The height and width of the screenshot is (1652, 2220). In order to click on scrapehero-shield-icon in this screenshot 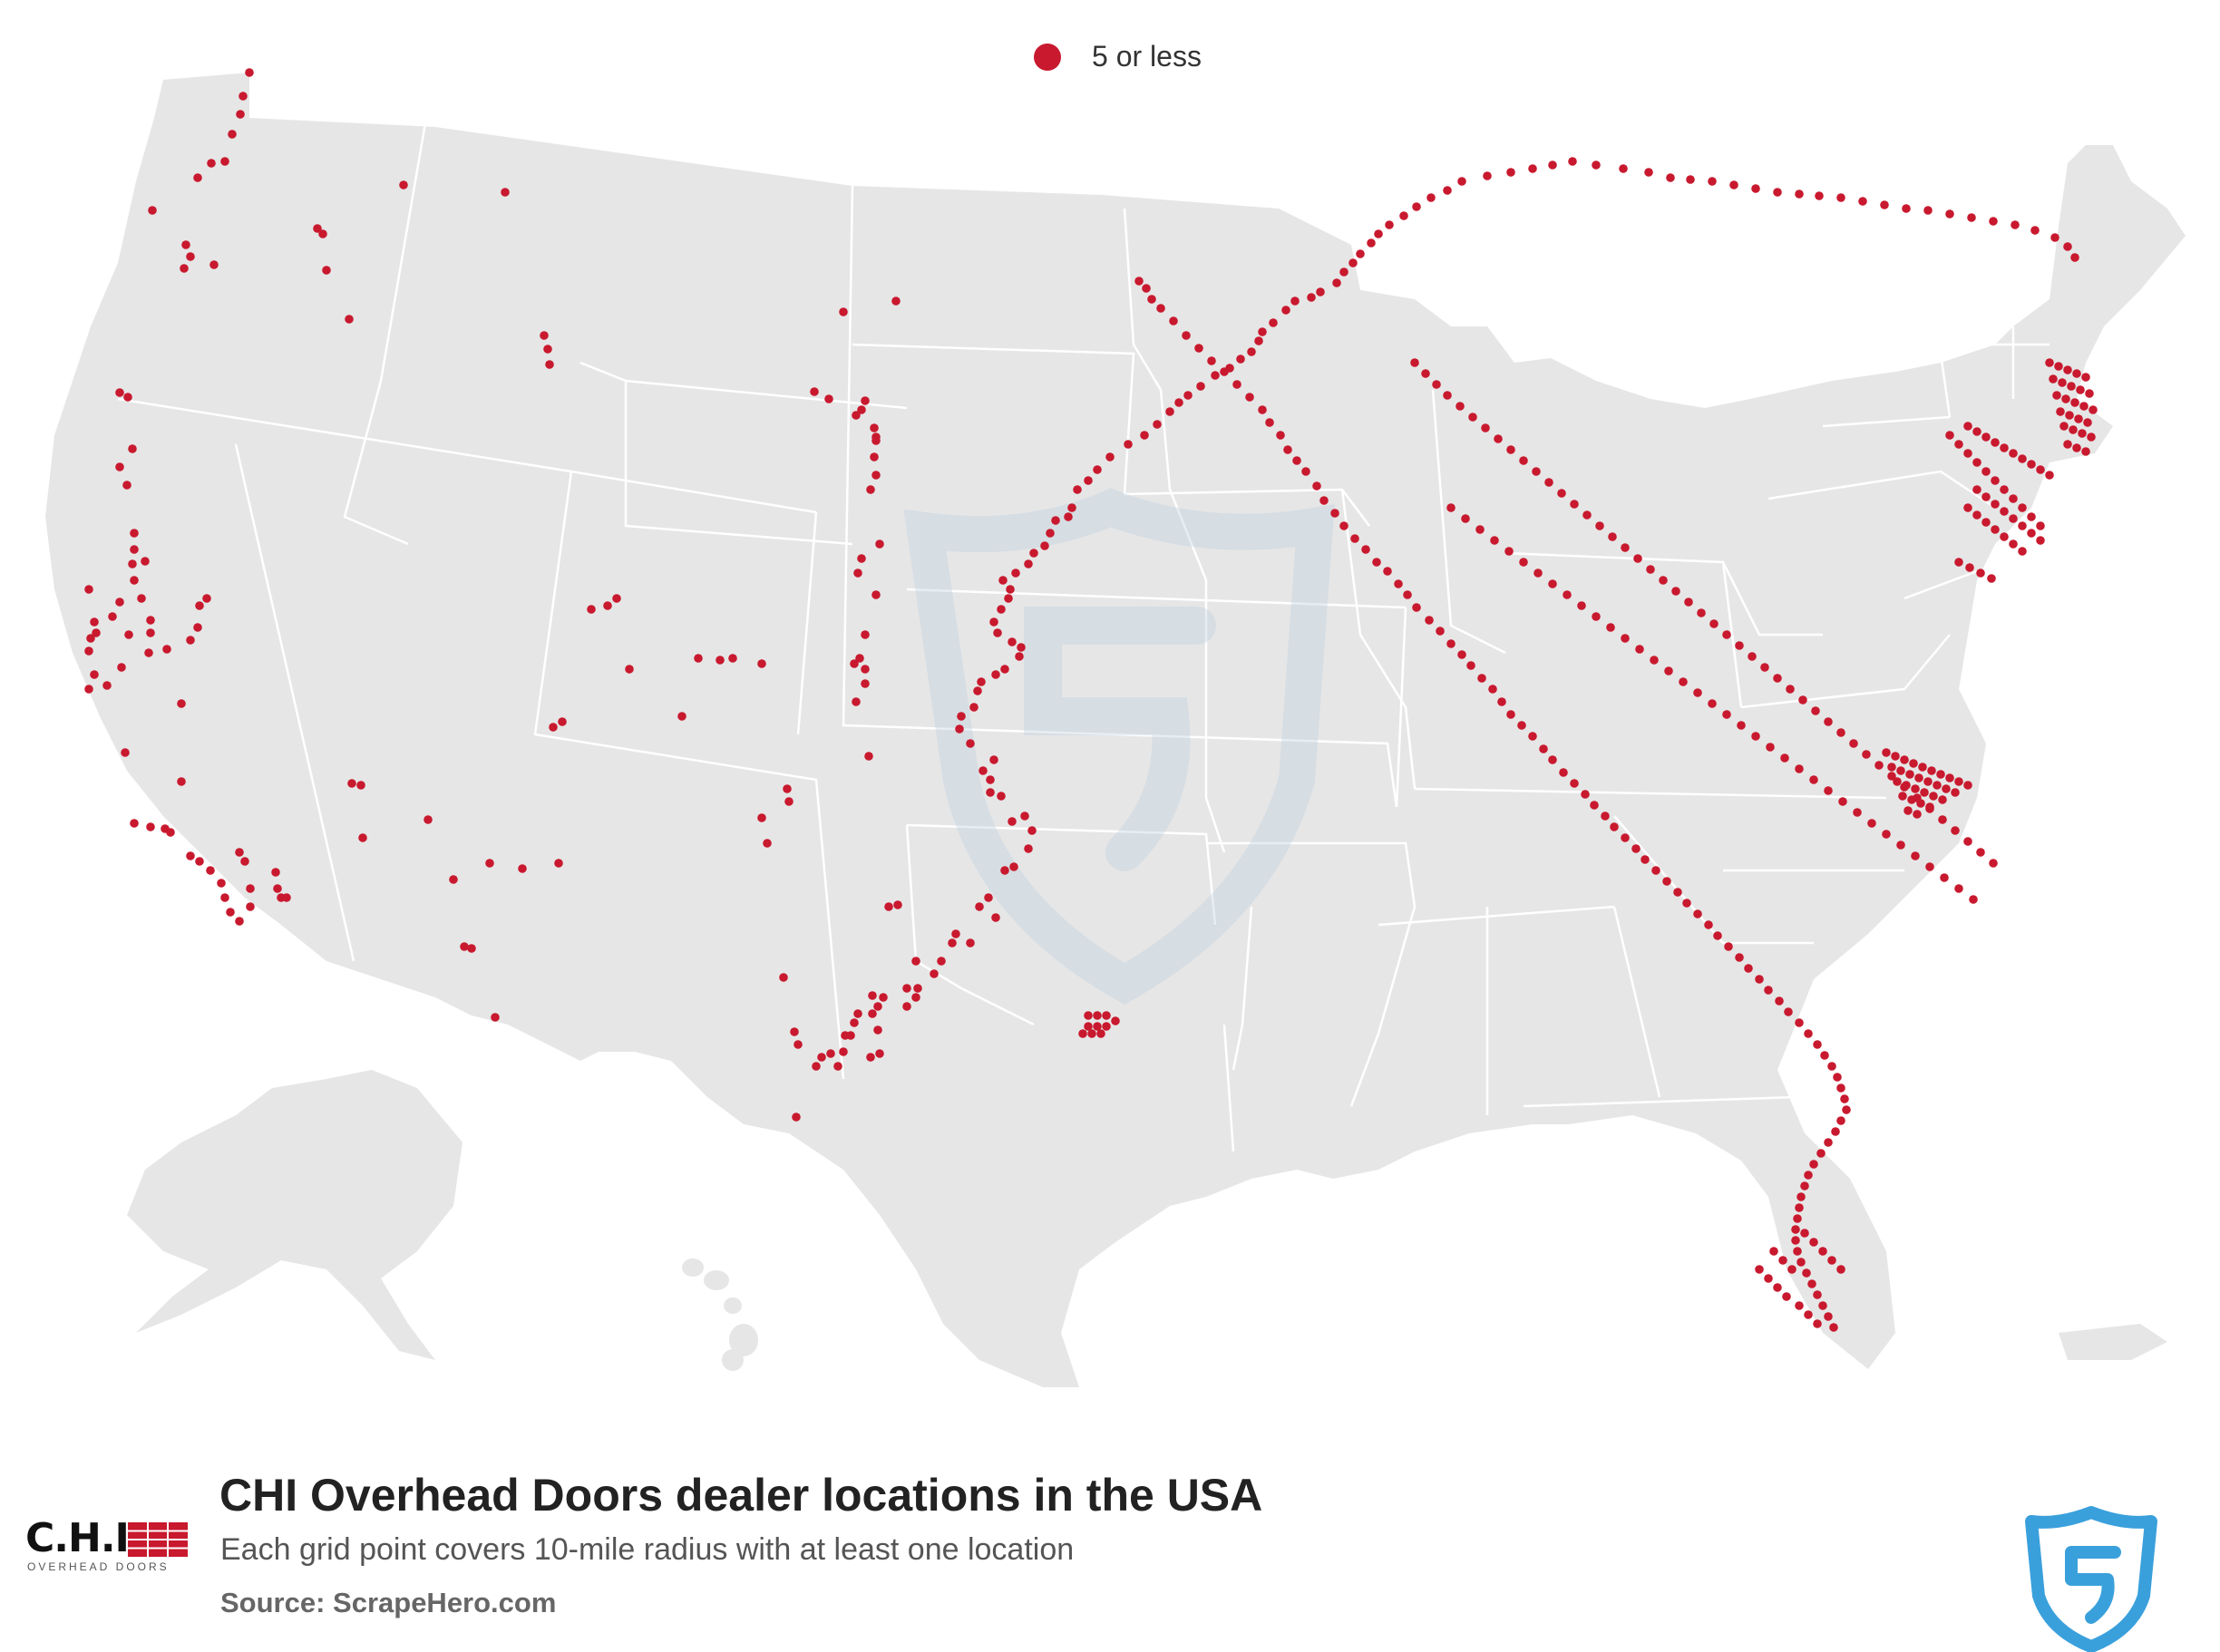, I will do `click(2091, 1579)`.